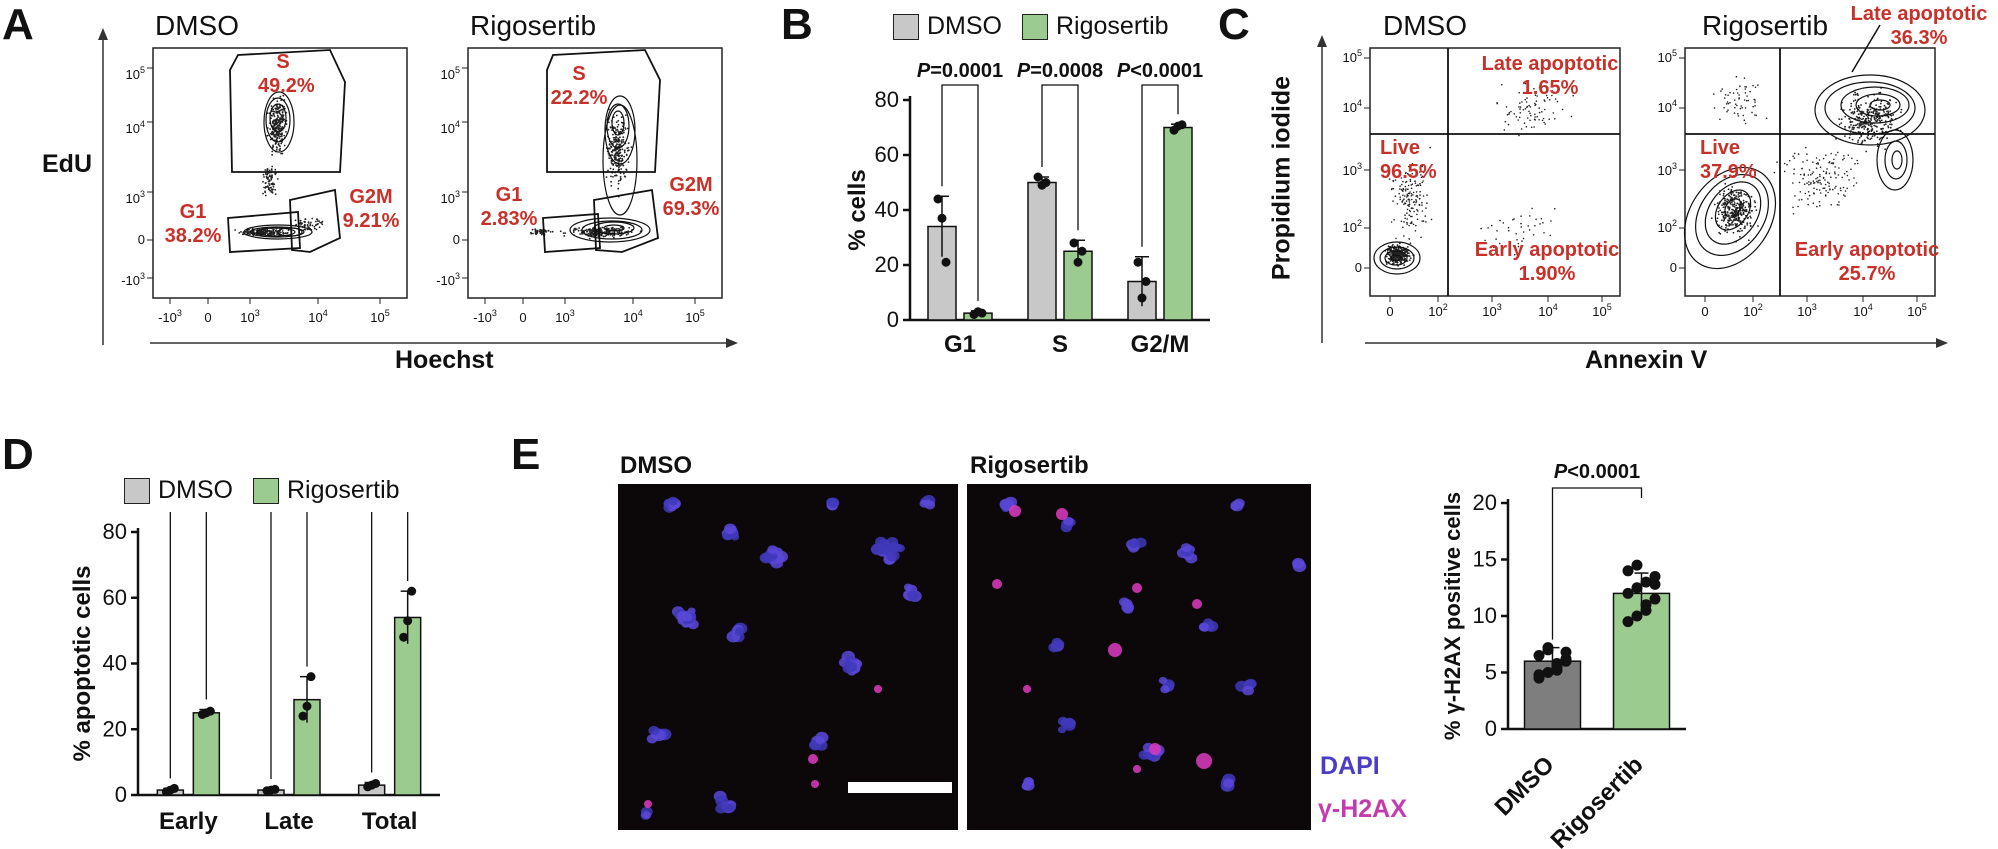 The height and width of the screenshot is (849, 1998). I want to click on gate-label-dmso-g2m: G2M 9.21%, so click(371, 209).